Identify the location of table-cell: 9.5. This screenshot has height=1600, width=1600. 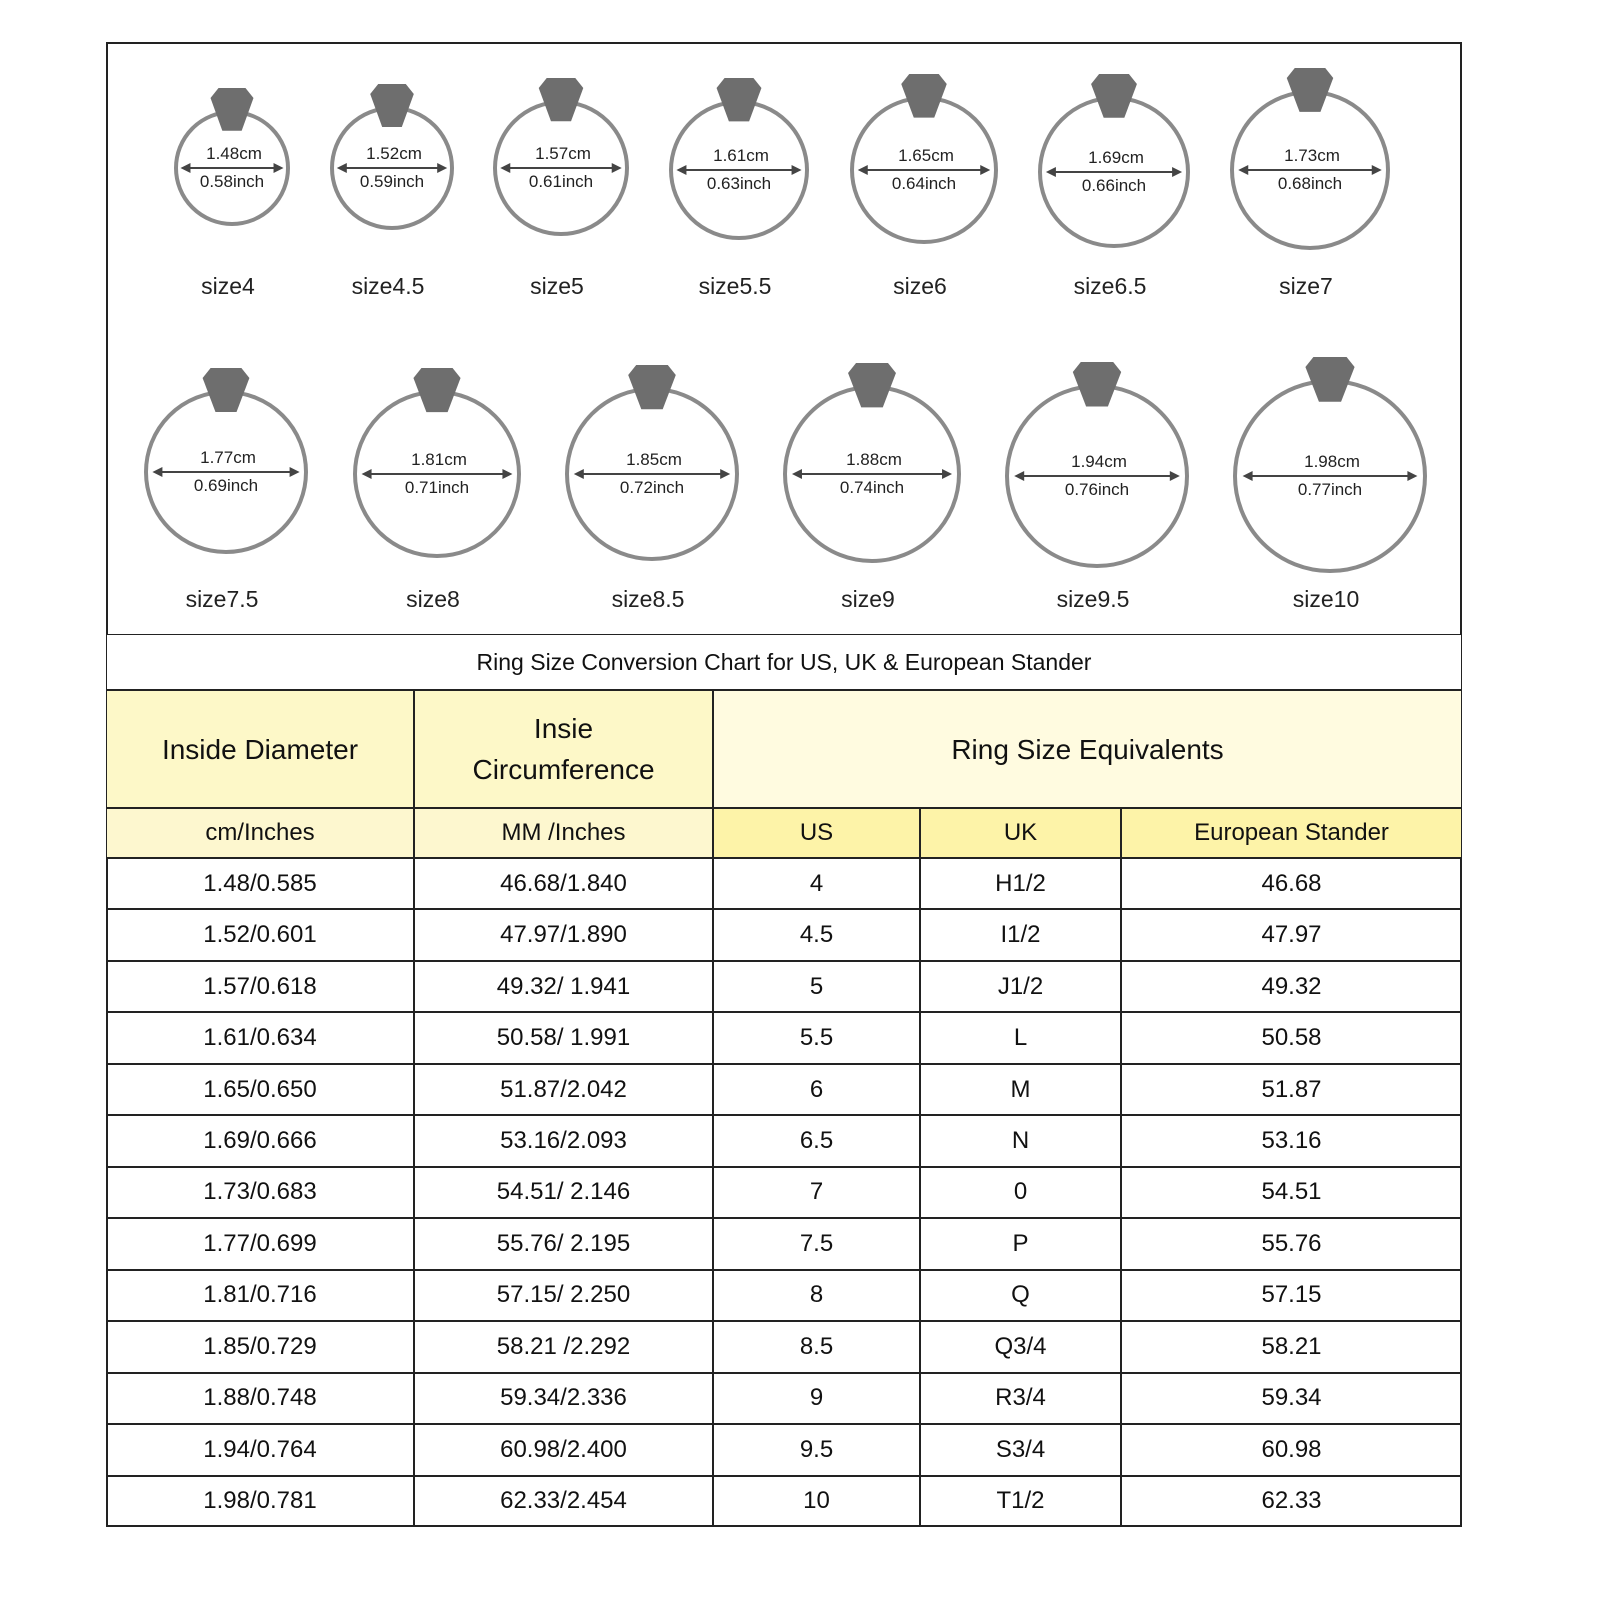
(816, 1450).